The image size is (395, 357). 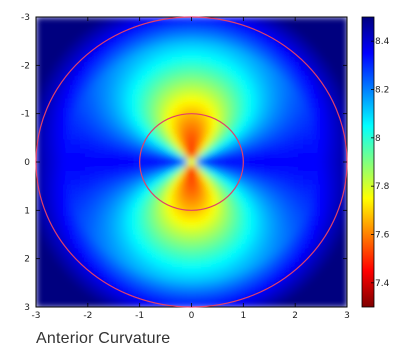 I want to click on x-tick-label: -3, so click(x=36, y=316).